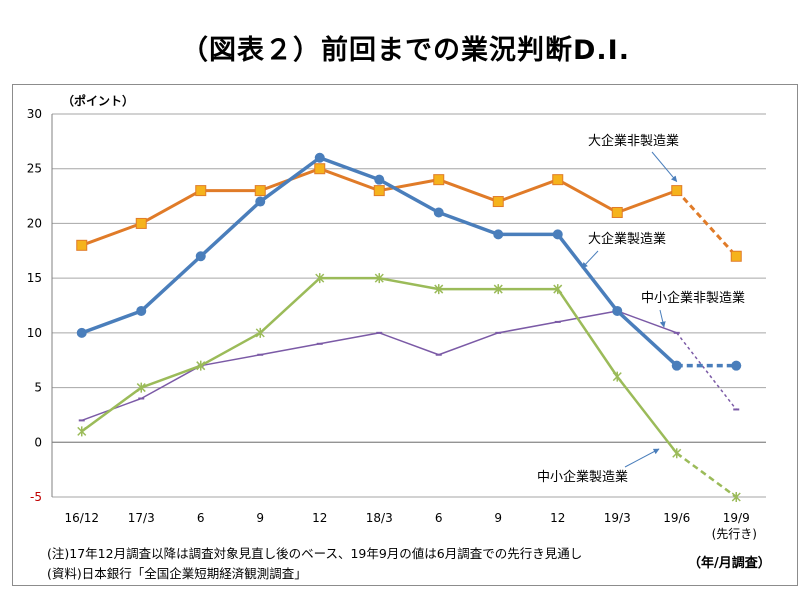 The image size is (811, 598). Describe the element at coordinates (379, 518) in the screenshot. I see `x-tick-label: 18/3` at that location.